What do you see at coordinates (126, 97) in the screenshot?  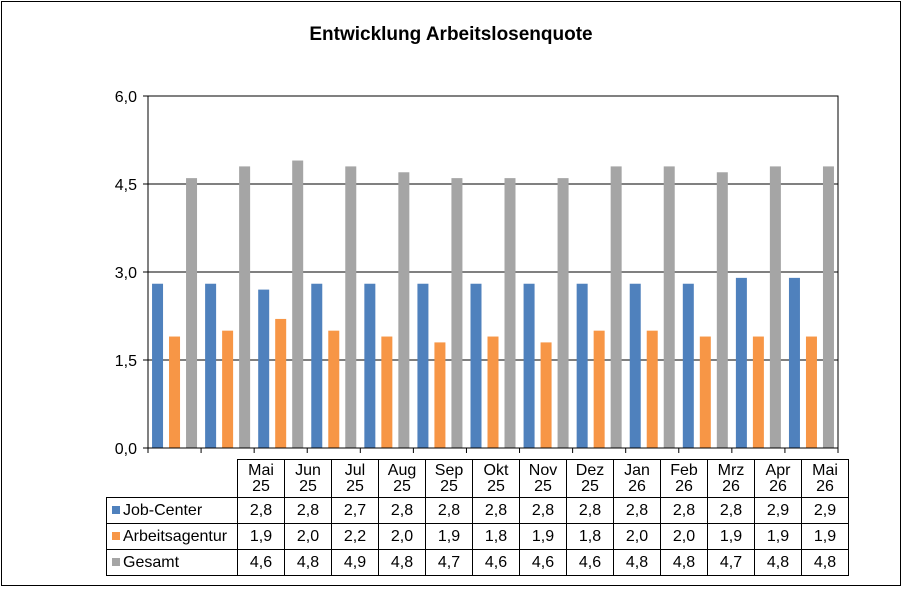 I see `y-tick-label: 6,0` at bounding box center [126, 97].